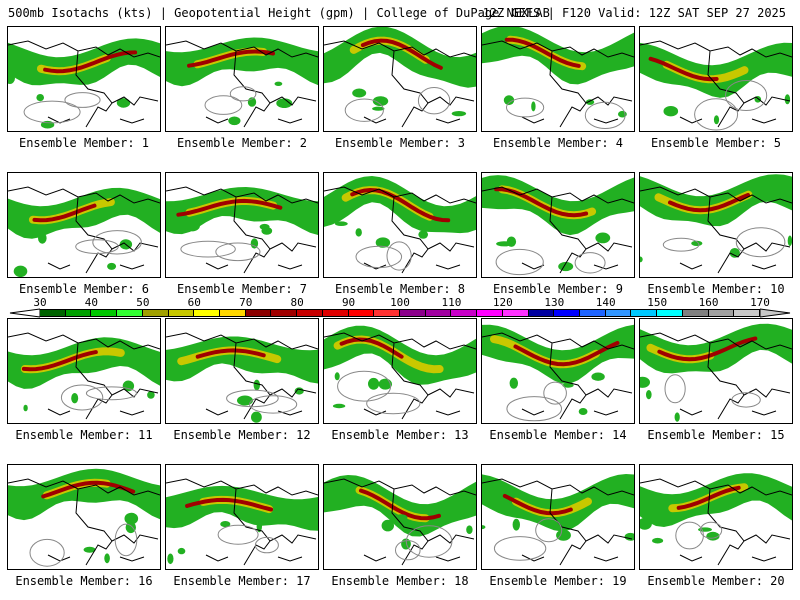  What do you see at coordinates (502, 302) in the screenshot?
I see `colorbar-tick-label: 120` at bounding box center [502, 302].